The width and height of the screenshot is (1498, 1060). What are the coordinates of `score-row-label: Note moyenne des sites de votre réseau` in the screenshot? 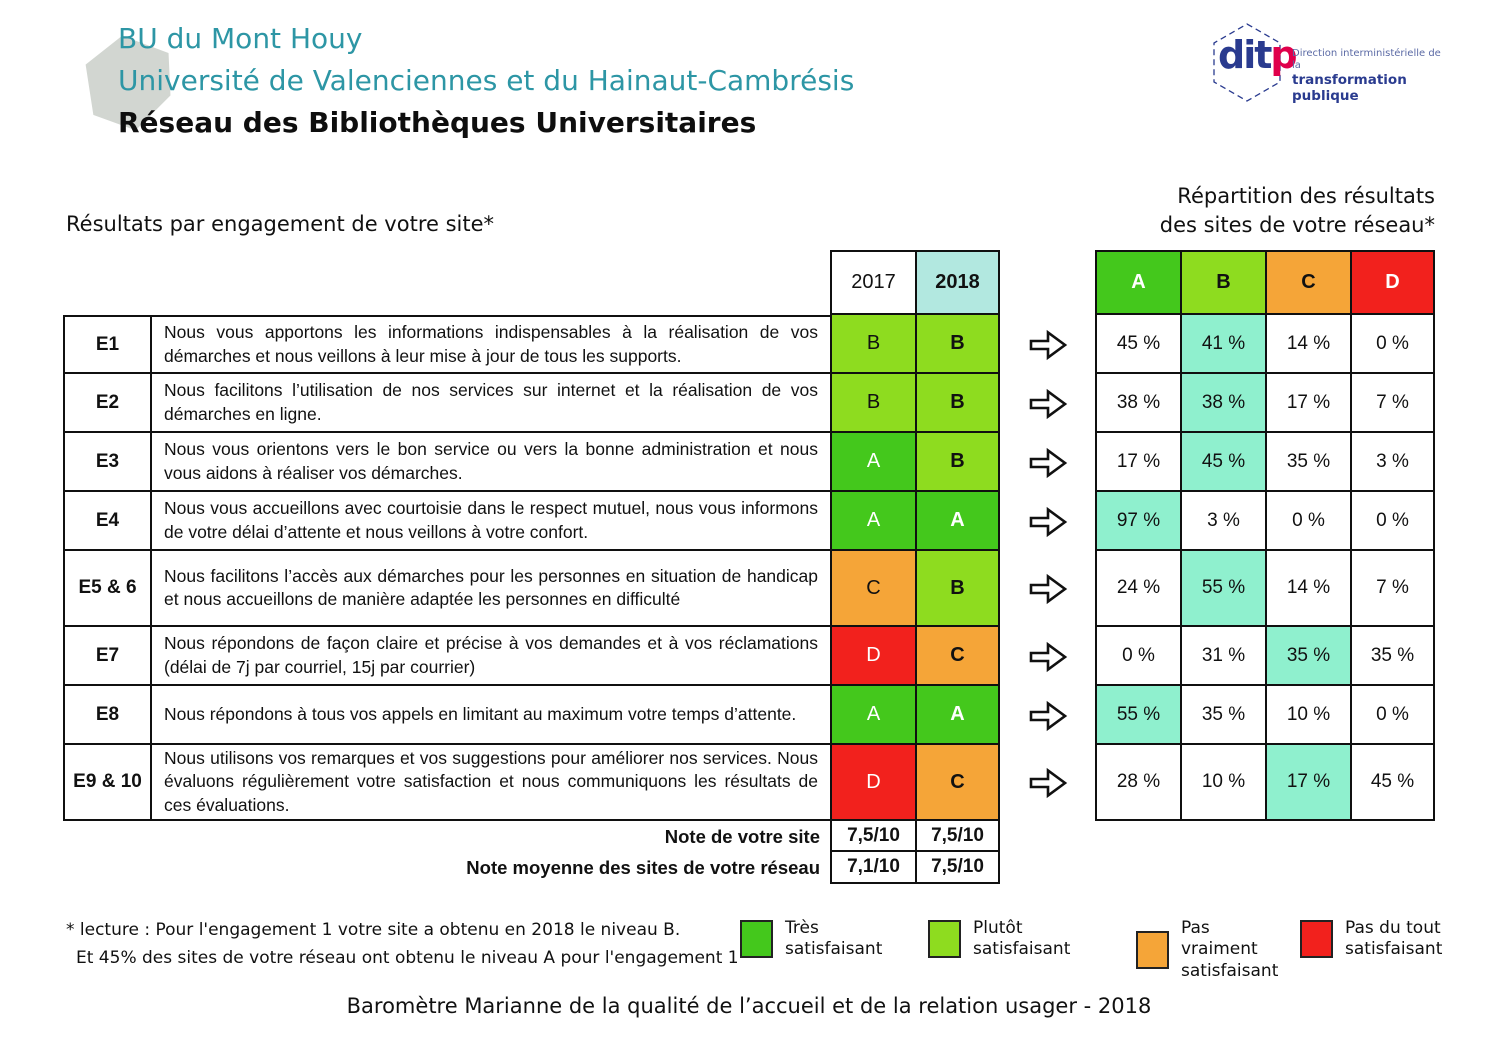 It's located at (643, 867).